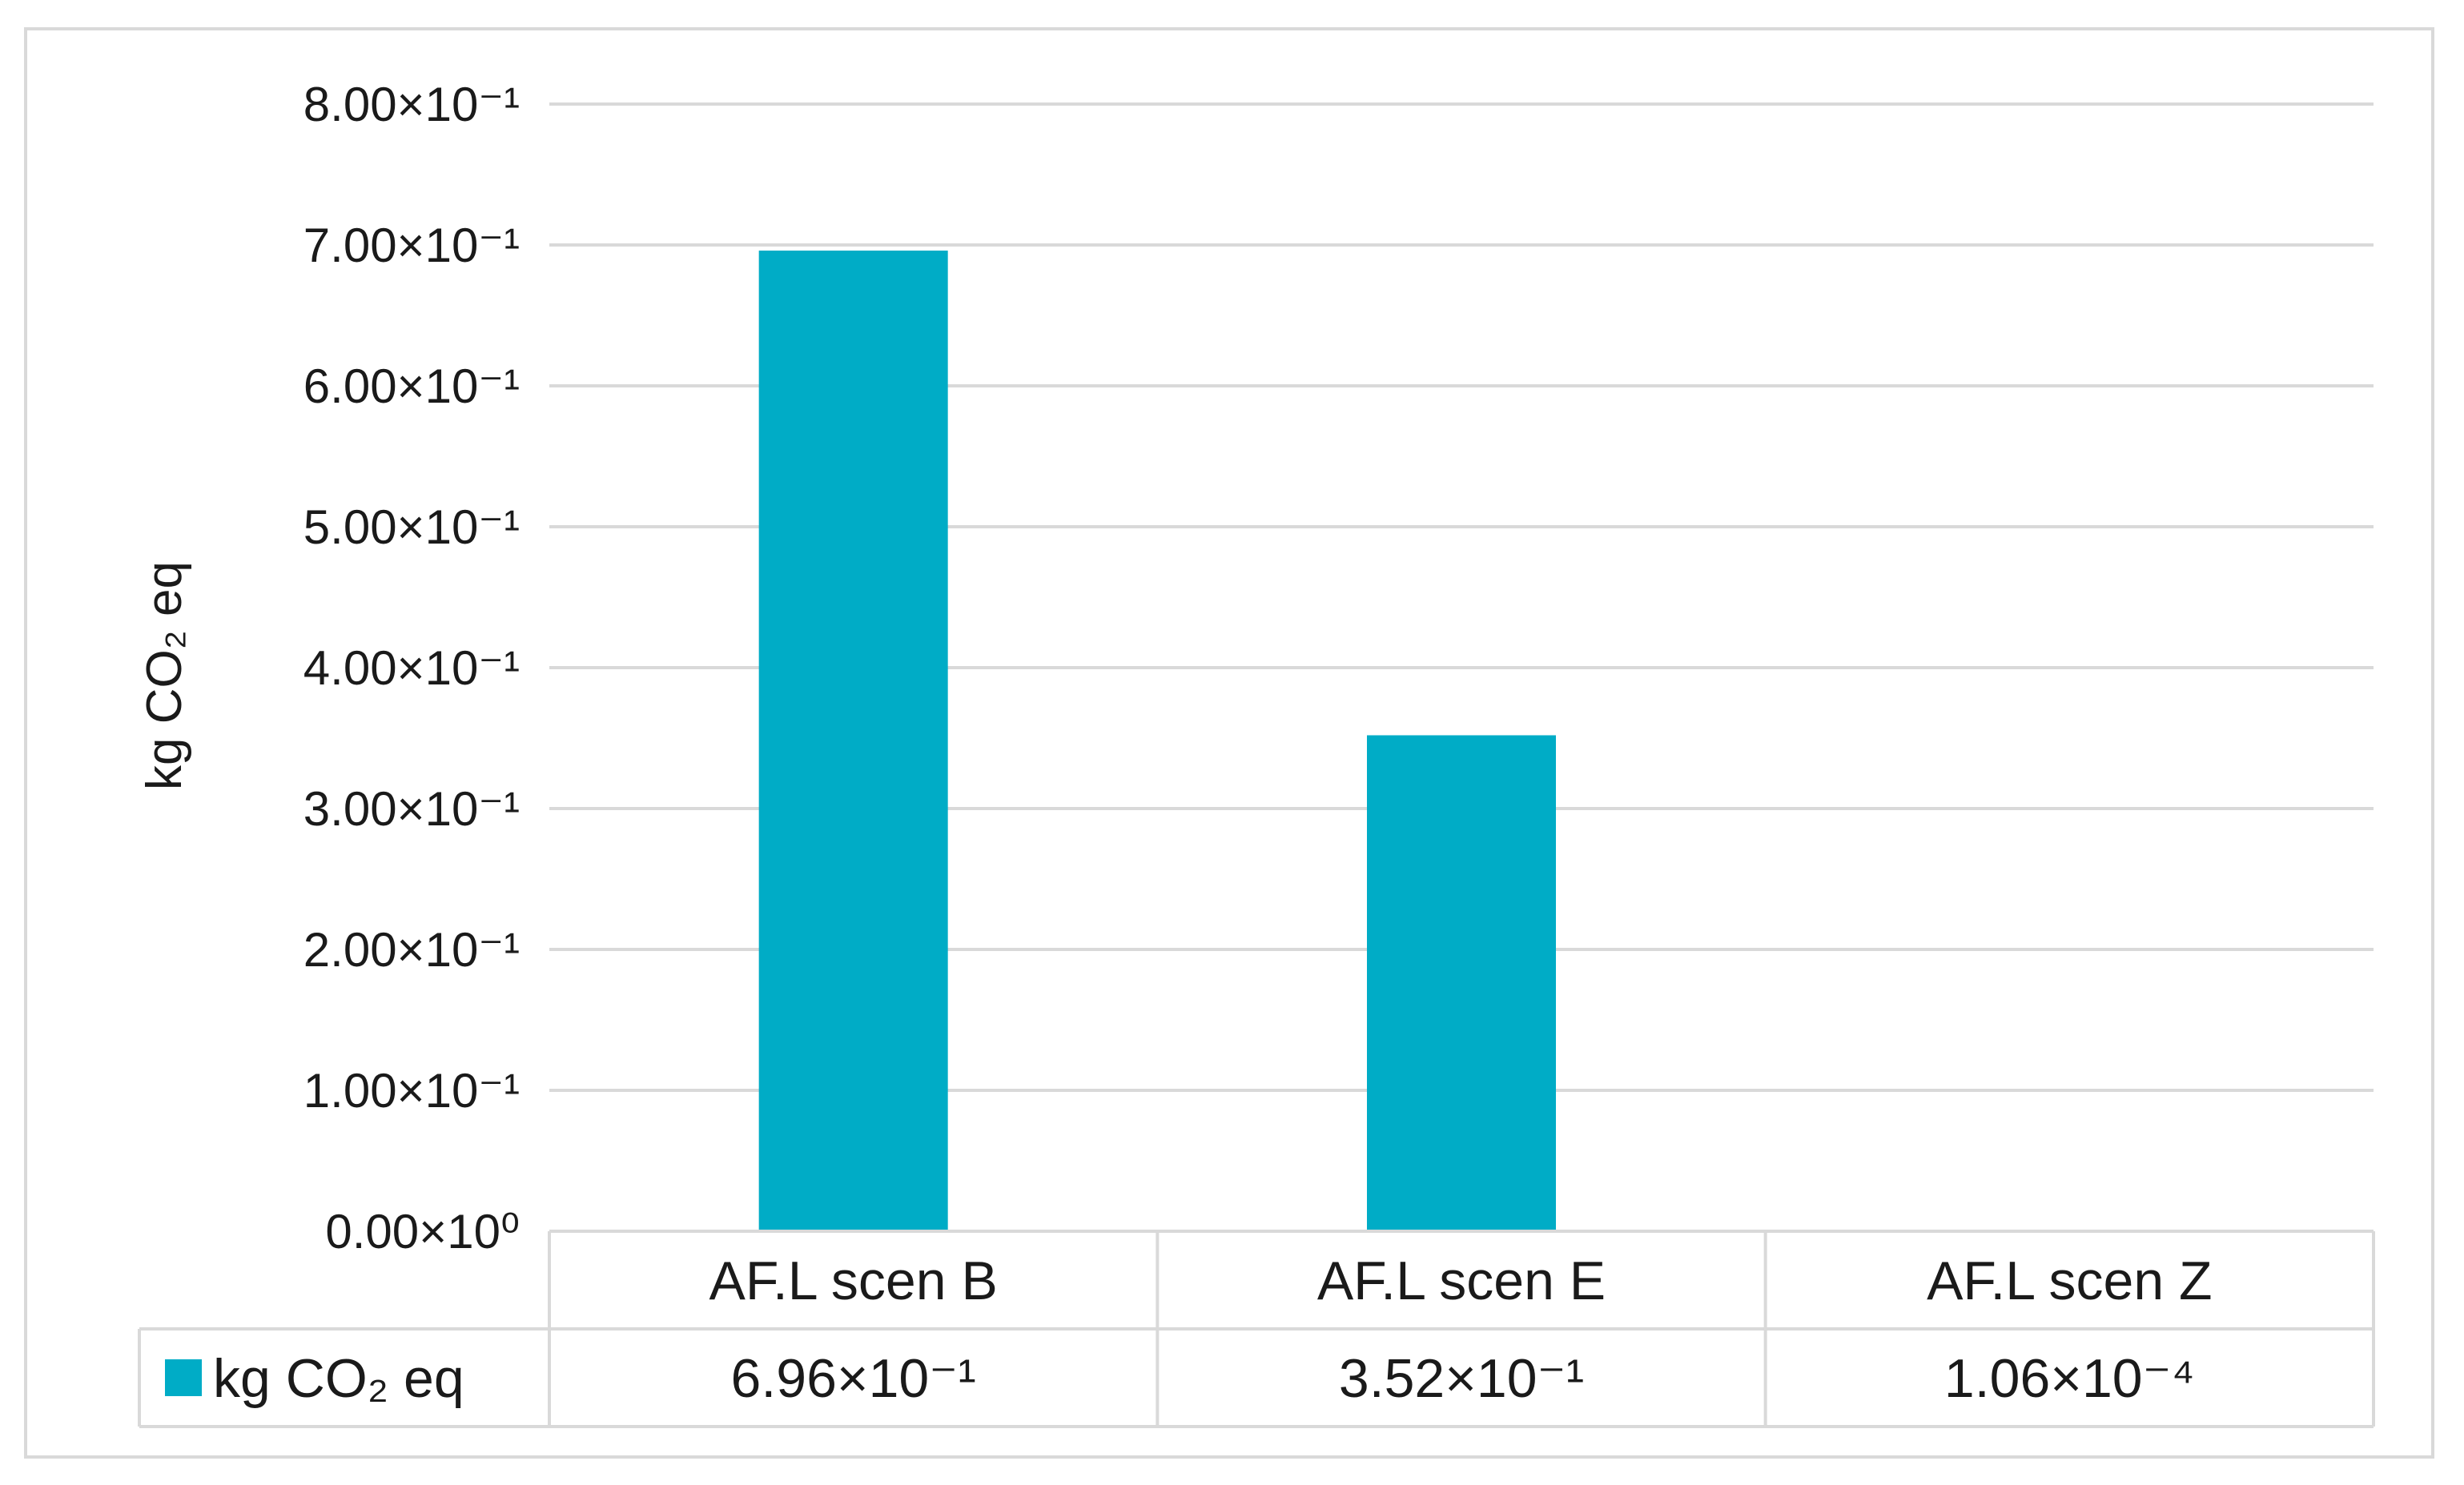 This screenshot has width=2464, height=1485. What do you see at coordinates (183, 1377) in the screenshot?
I see `legend-swatch` at bounding box center [183, 1377].